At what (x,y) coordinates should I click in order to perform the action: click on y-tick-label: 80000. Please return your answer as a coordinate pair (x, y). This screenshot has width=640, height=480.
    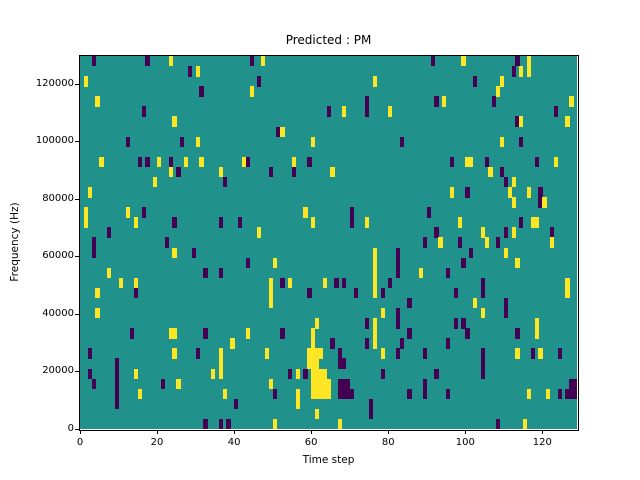
    Looking at the image, I should click on (58, 198).